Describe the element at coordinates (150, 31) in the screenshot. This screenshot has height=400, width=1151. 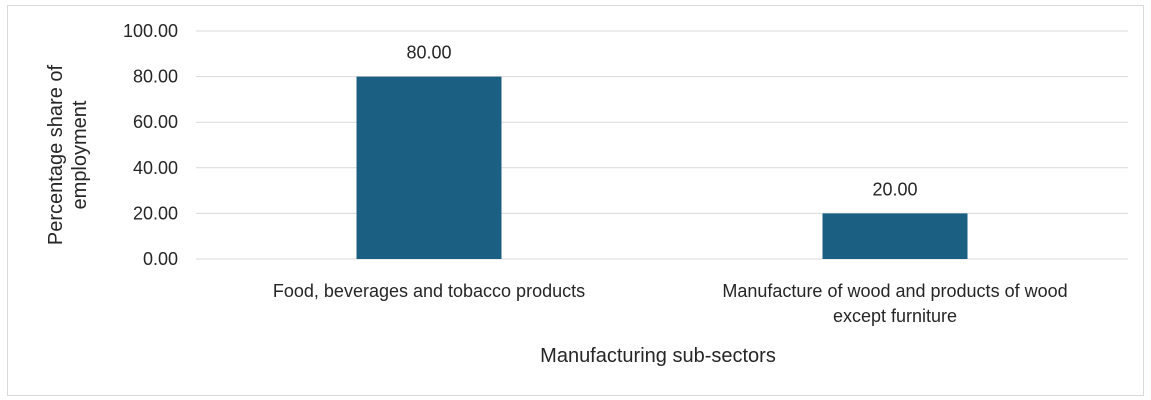
I see `y-tick-label: 100.00` at that location.